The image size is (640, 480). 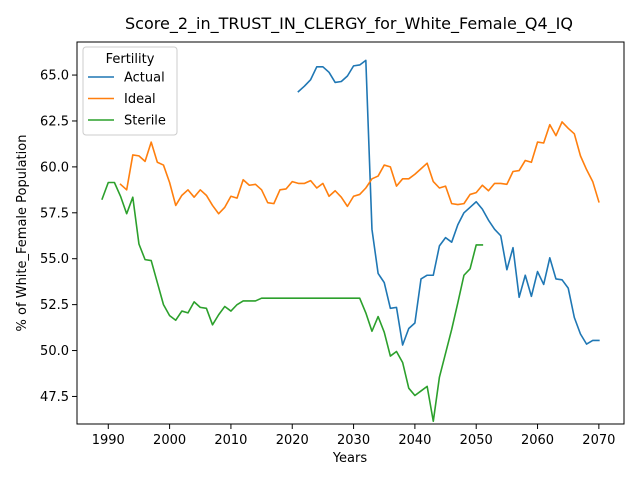 I want to click on y-tick-label: 47.5, so click(x=54, y=397).